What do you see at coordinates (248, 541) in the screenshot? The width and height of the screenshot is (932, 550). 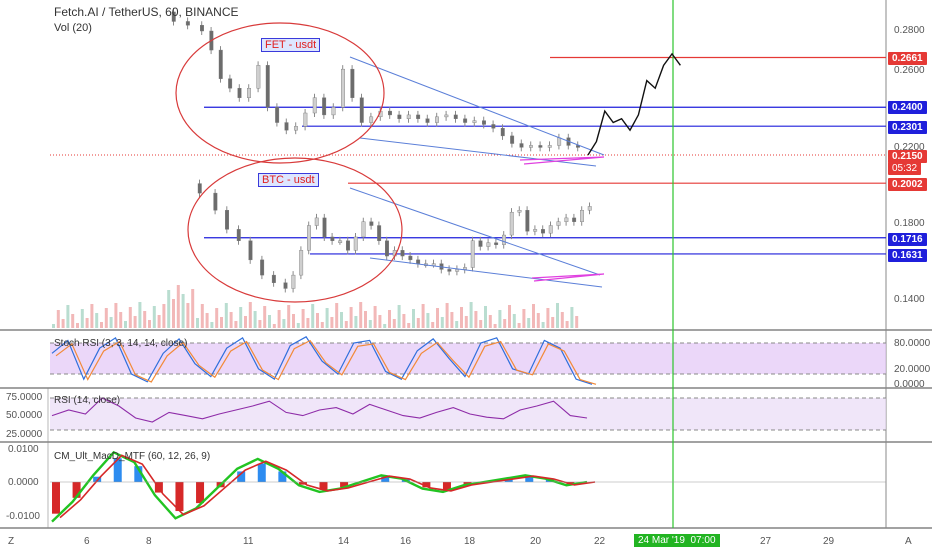 I see `time-tick: 11` at bounding box center [248, 541].